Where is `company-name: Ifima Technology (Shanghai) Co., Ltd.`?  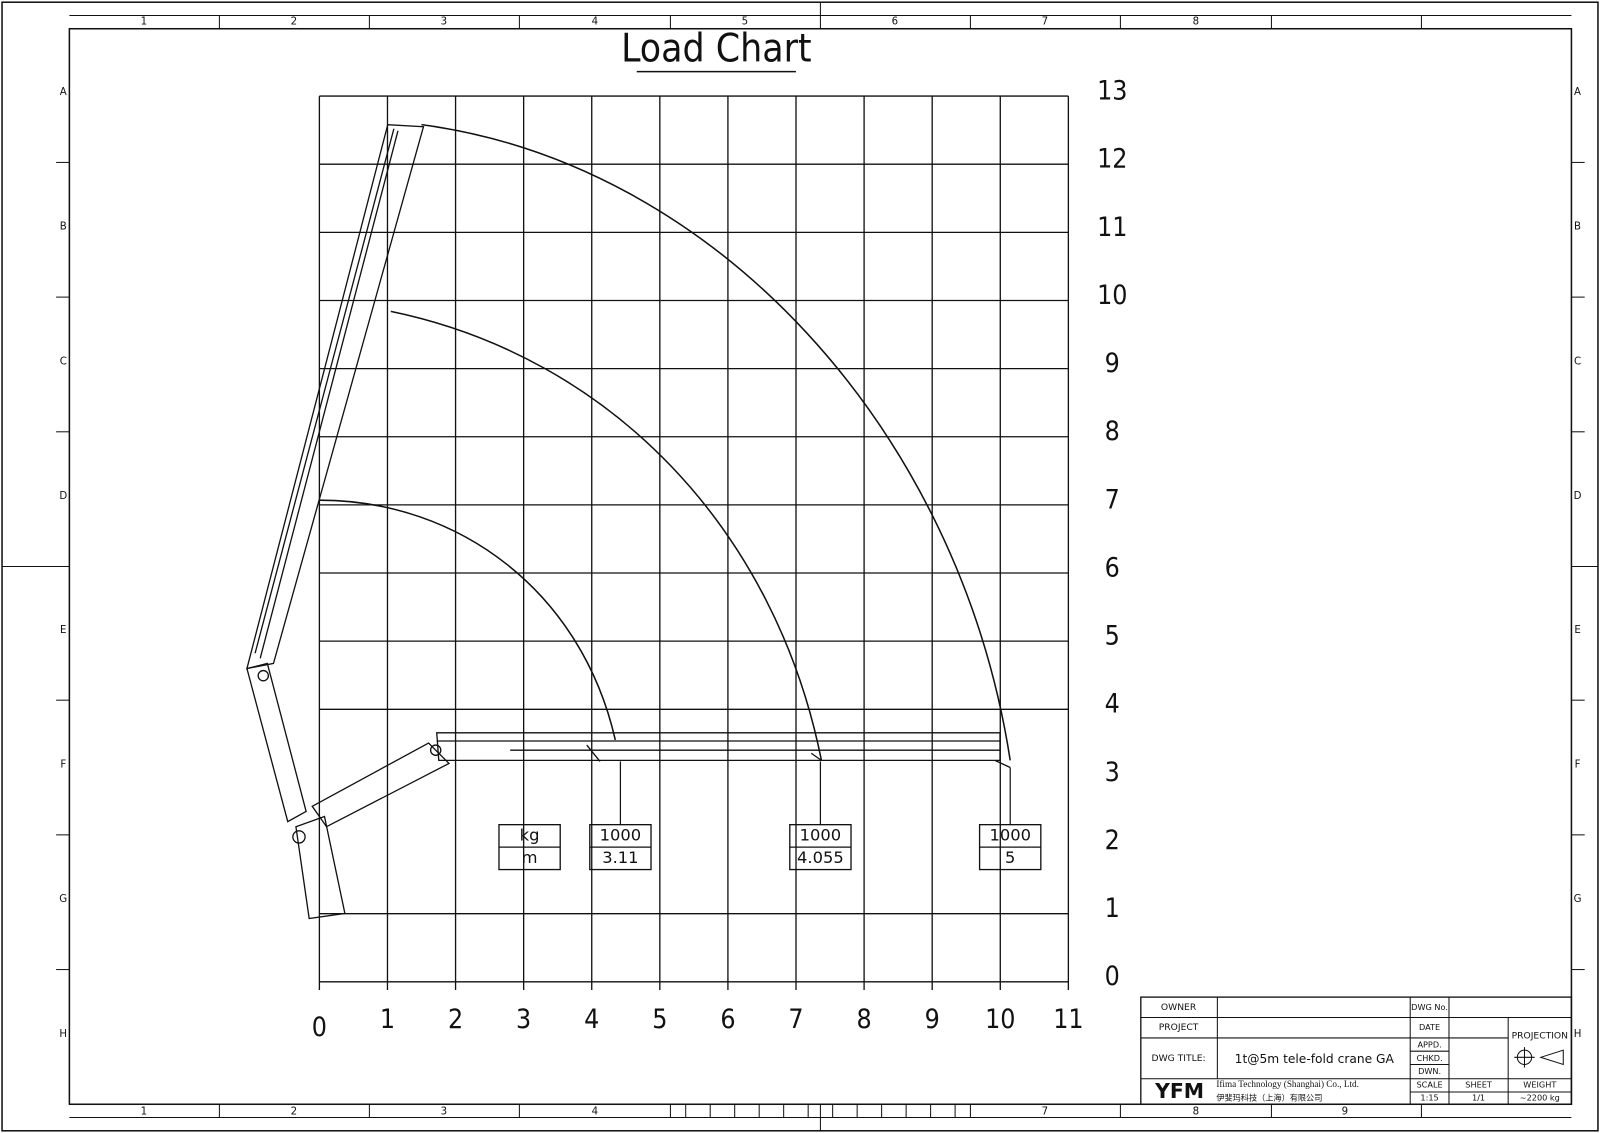 company-name: Ifima Technology (Shanghai) Co., Ltd. is located at coordinates (1287, 1084).